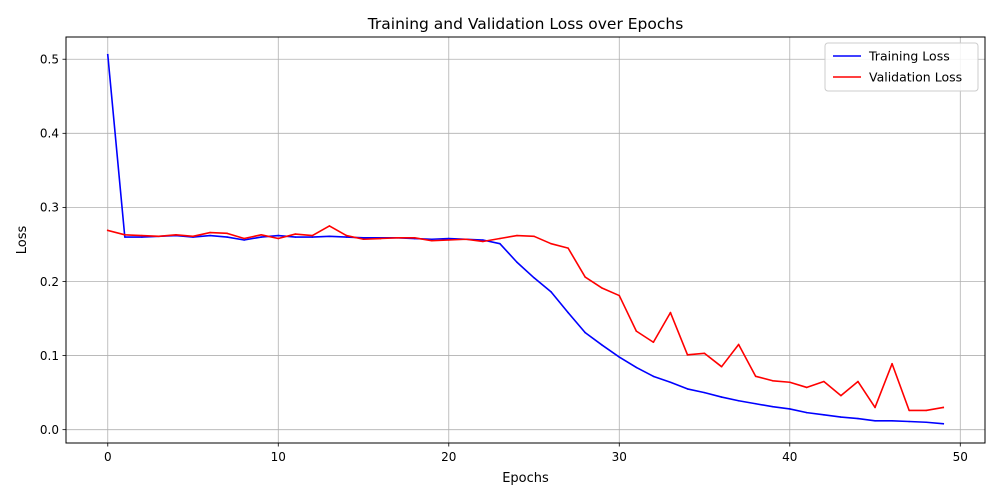 The image size is (1000, 500). I want to click on legend-label: Training Loss, so click(909, 56).